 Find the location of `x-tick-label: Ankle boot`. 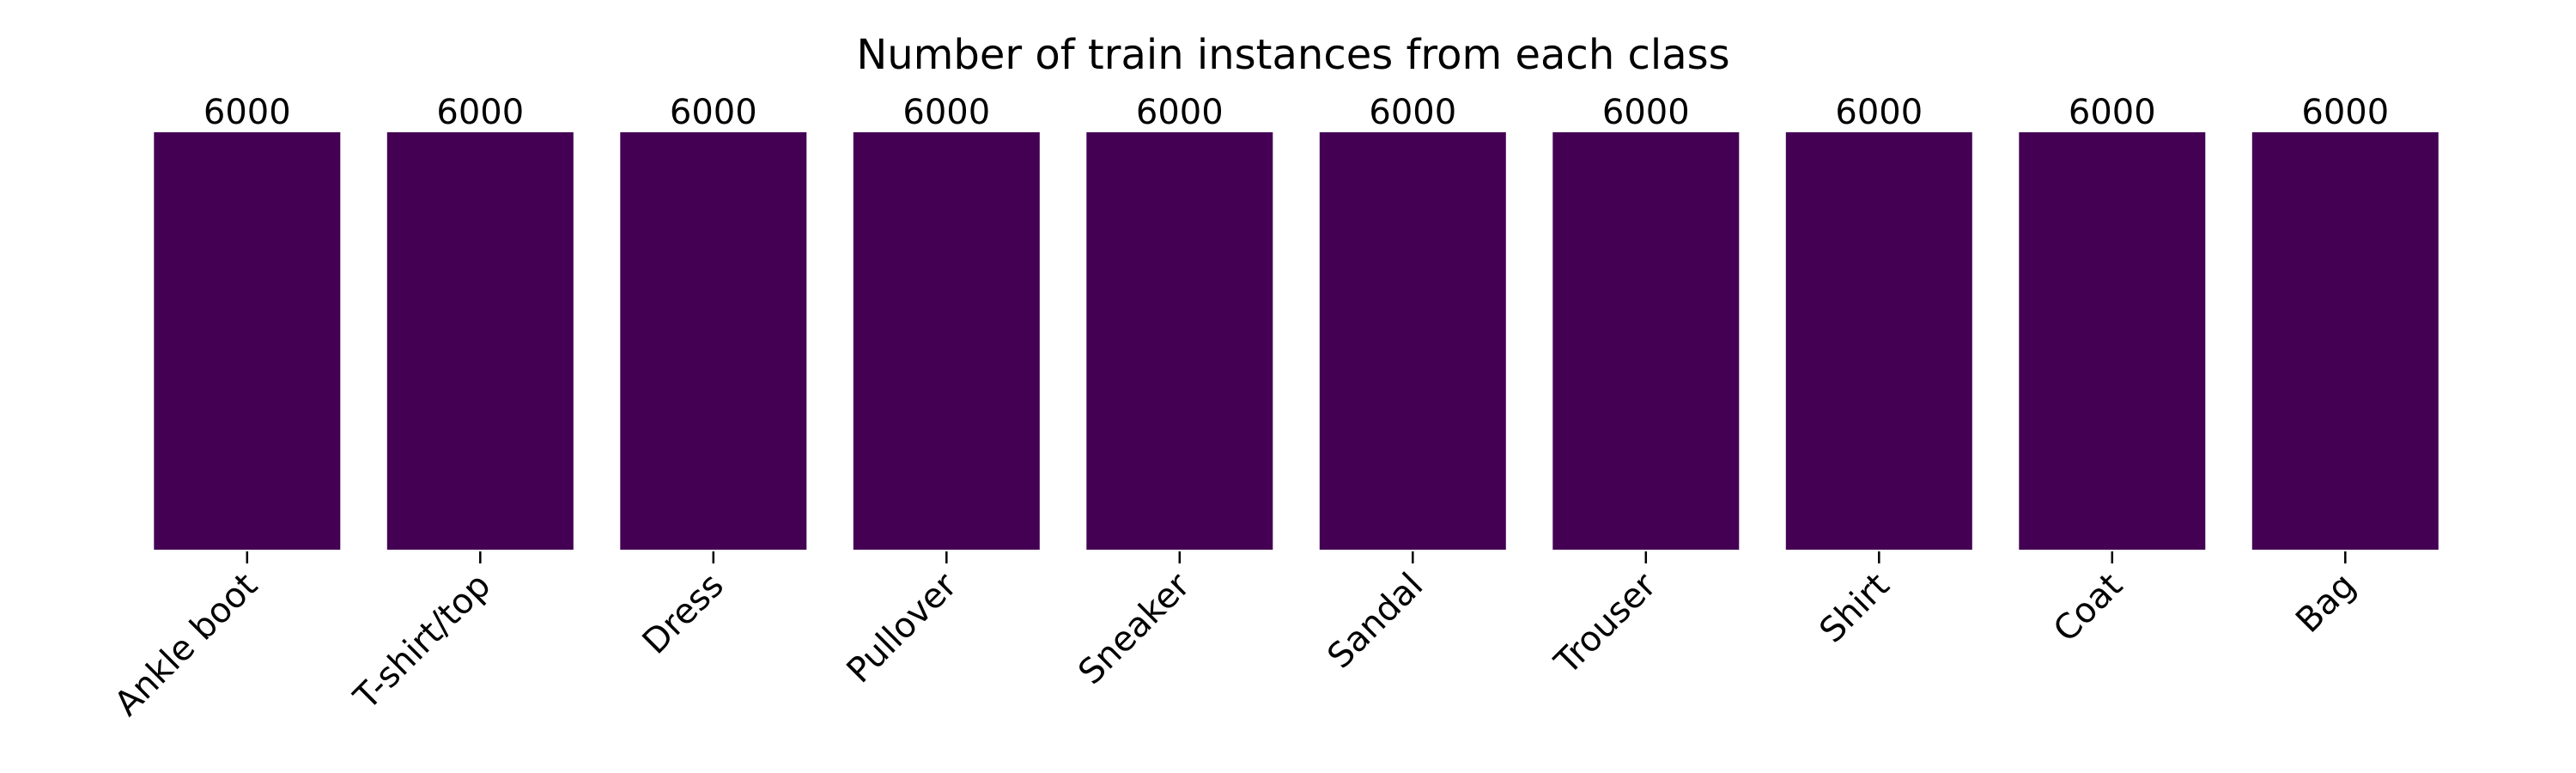

x-tick-label: Ankle boot is located at coordinates (186, 645).